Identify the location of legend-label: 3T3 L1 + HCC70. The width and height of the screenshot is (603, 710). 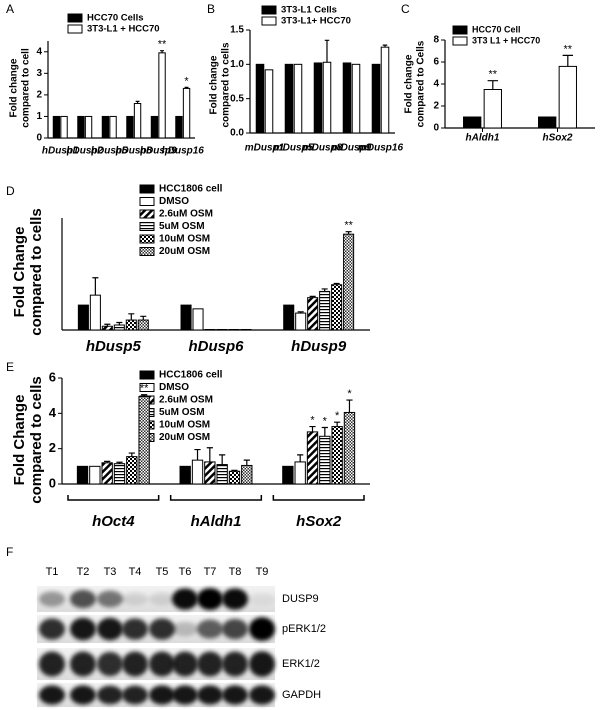
(506, 40).